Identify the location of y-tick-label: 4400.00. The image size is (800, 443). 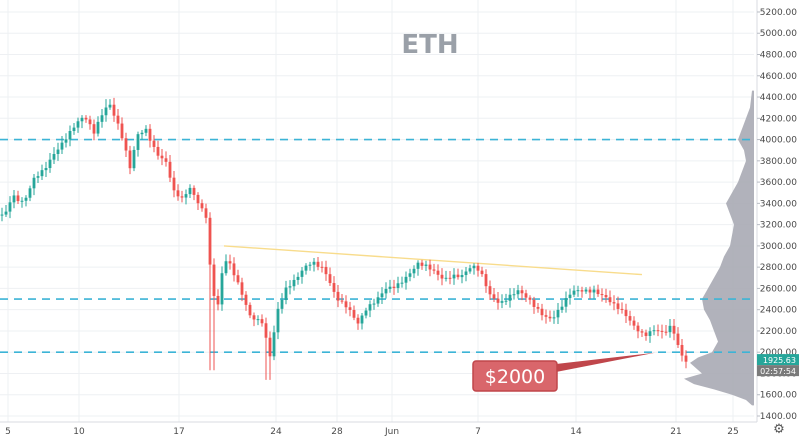
(778, 98).